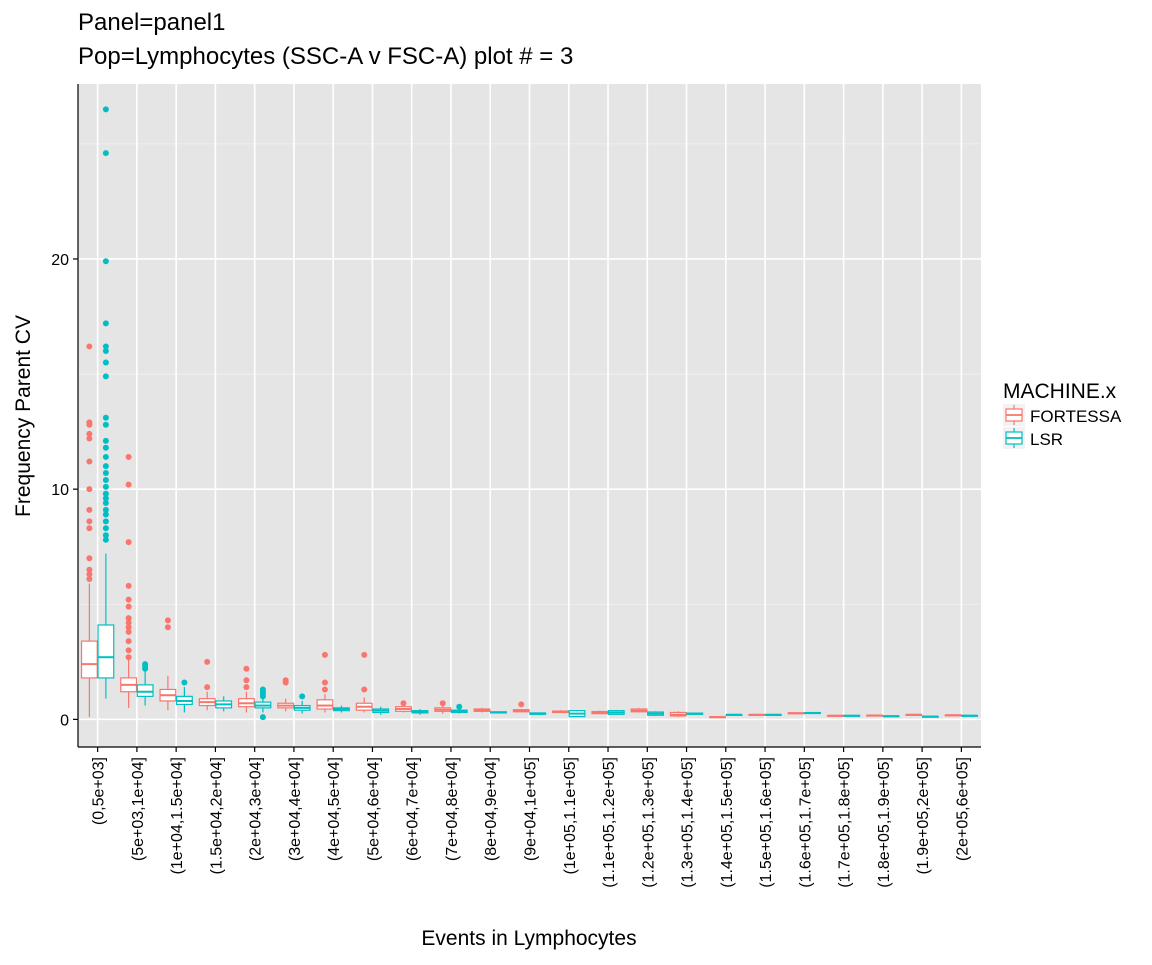  What do you see at coordinates (413, 809) in the screenshot?
I see `x-tick-label: (6e+04,7e+04]` at bounding box center [413, 809].